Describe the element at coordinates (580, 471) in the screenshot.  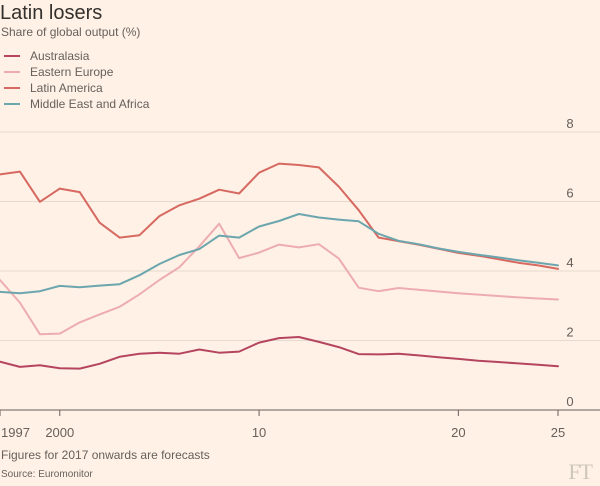
I see `ft-logo: FT` at that location.